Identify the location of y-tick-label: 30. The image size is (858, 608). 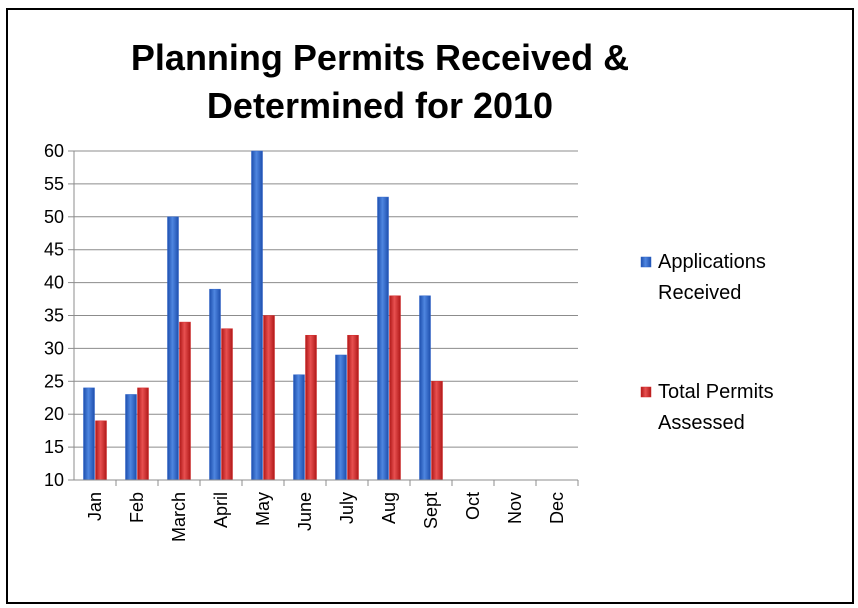
(54, 348).